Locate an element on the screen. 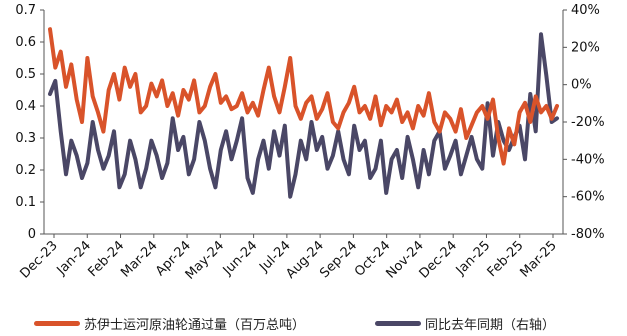 This screenshot has width=627, height=336. legend-label-transit-volume: 苏伊士运河原油轮通过量（百万总吨） is located at coordinates (195, 325).